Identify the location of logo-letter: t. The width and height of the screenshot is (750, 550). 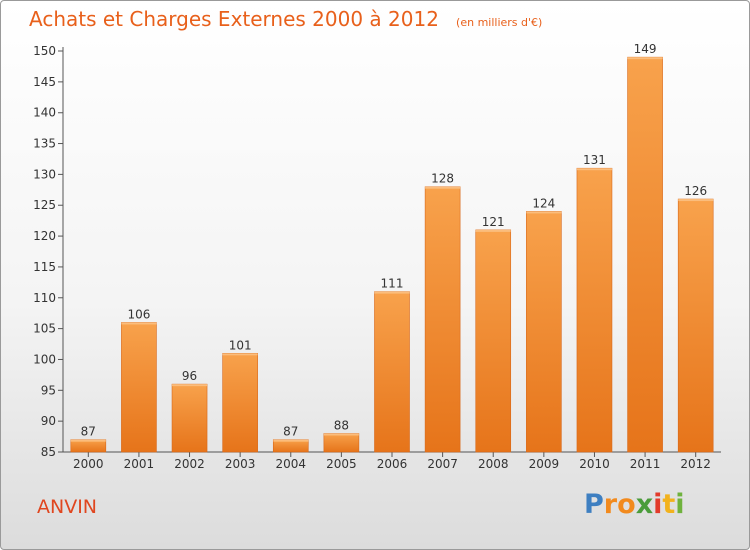
(669, 504).